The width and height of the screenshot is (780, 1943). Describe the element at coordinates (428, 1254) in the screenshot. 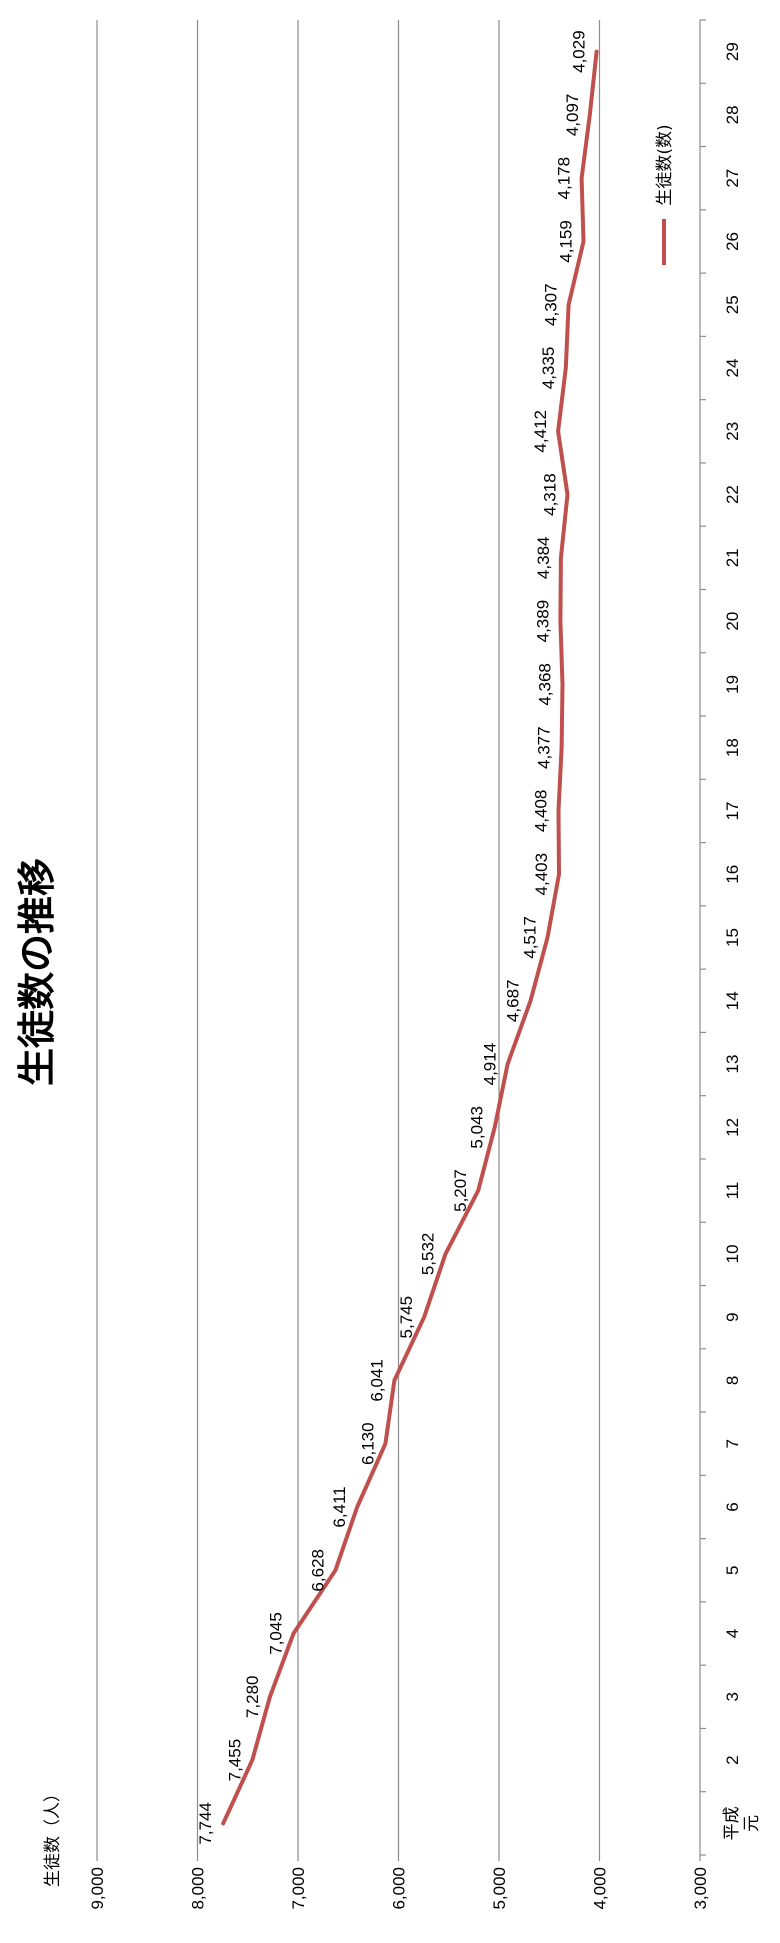

I see `data-label: 5,532` at that location.